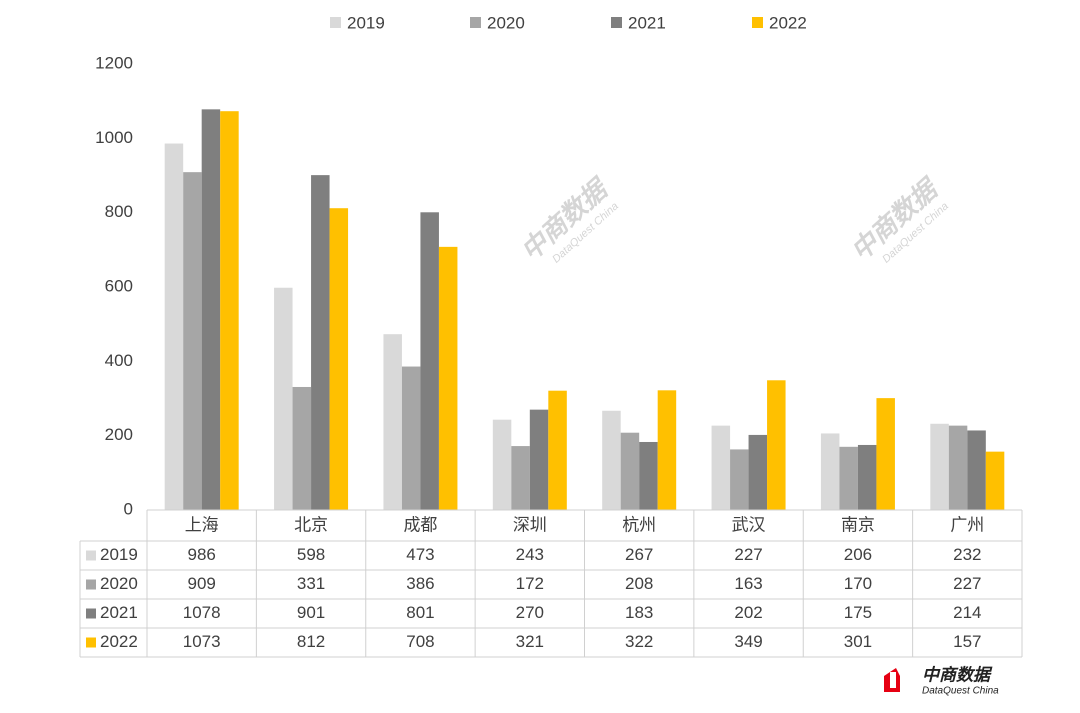 This screenshot has width=1080, height=713. What do you see at coordinates (506, 22) in the screenshot?
I see `legend-label: 2020` at bounding box center [506, 22].